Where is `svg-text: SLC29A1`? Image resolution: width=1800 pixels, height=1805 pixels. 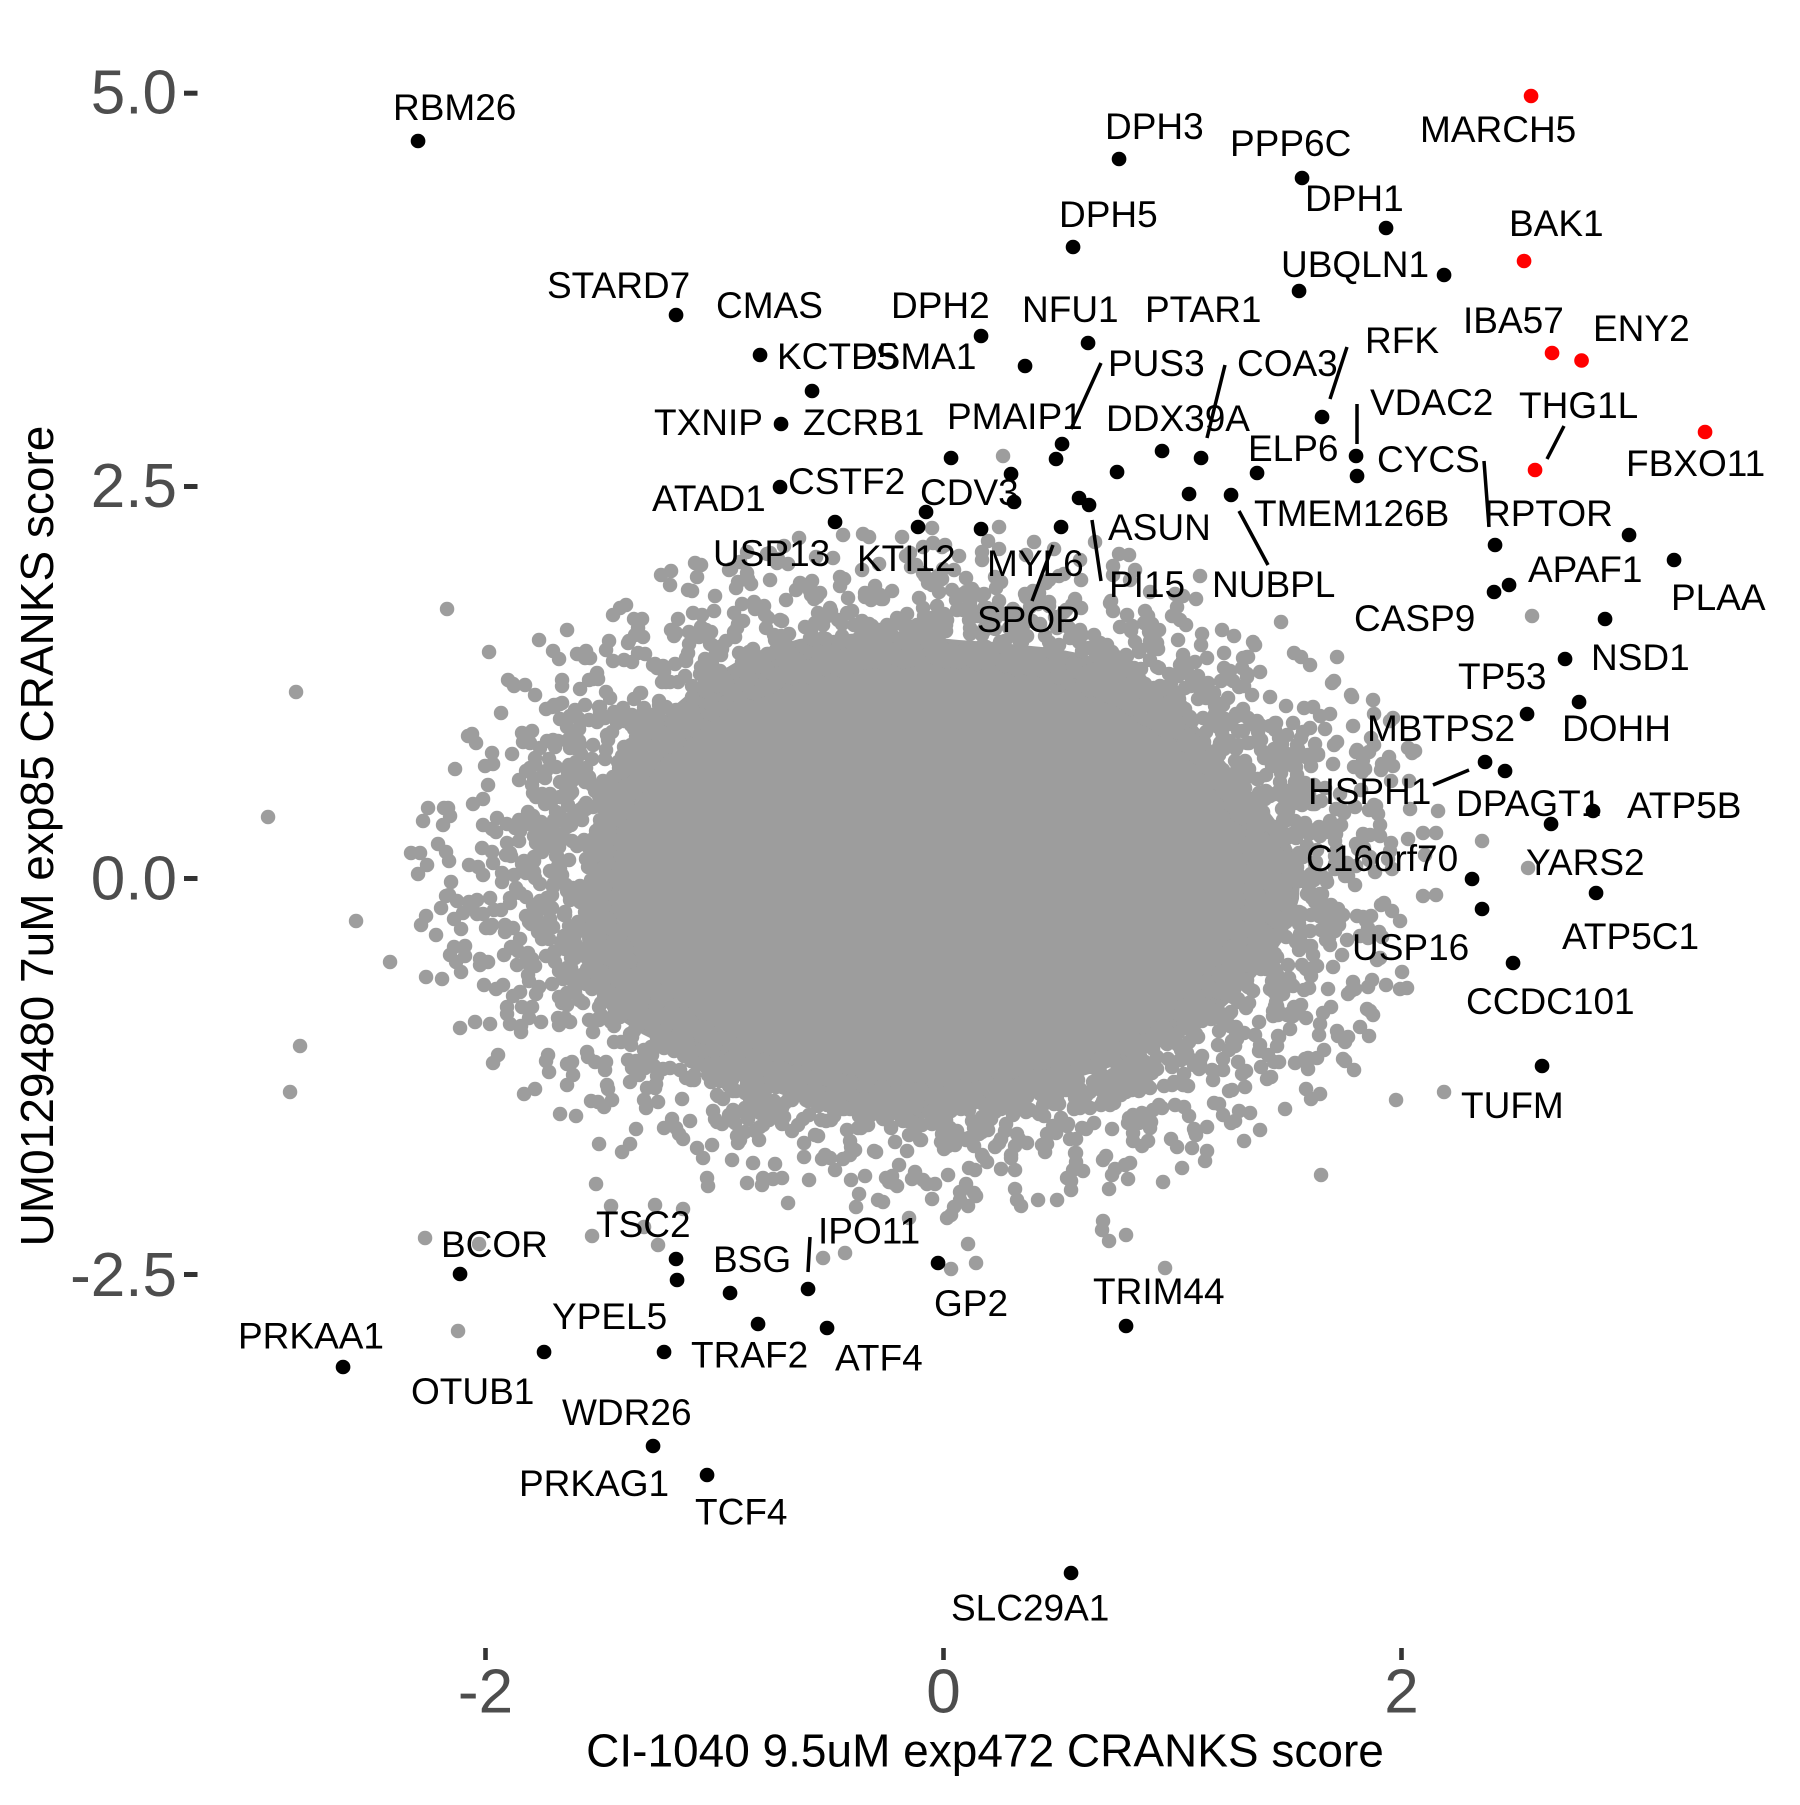 svg-text: SLC29A1 is located at coordinates (1030, 1608).